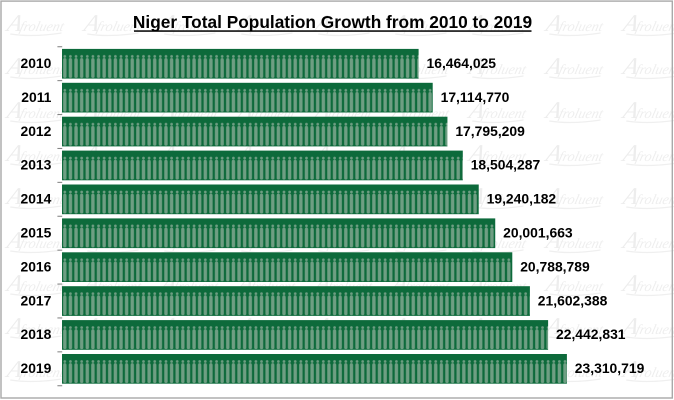 This screenshot has width=674, height=400. What do you see at coordinates (35, 131) in the screenshot?
I see `svg-text: 2012` at bounding box center [35, 131].